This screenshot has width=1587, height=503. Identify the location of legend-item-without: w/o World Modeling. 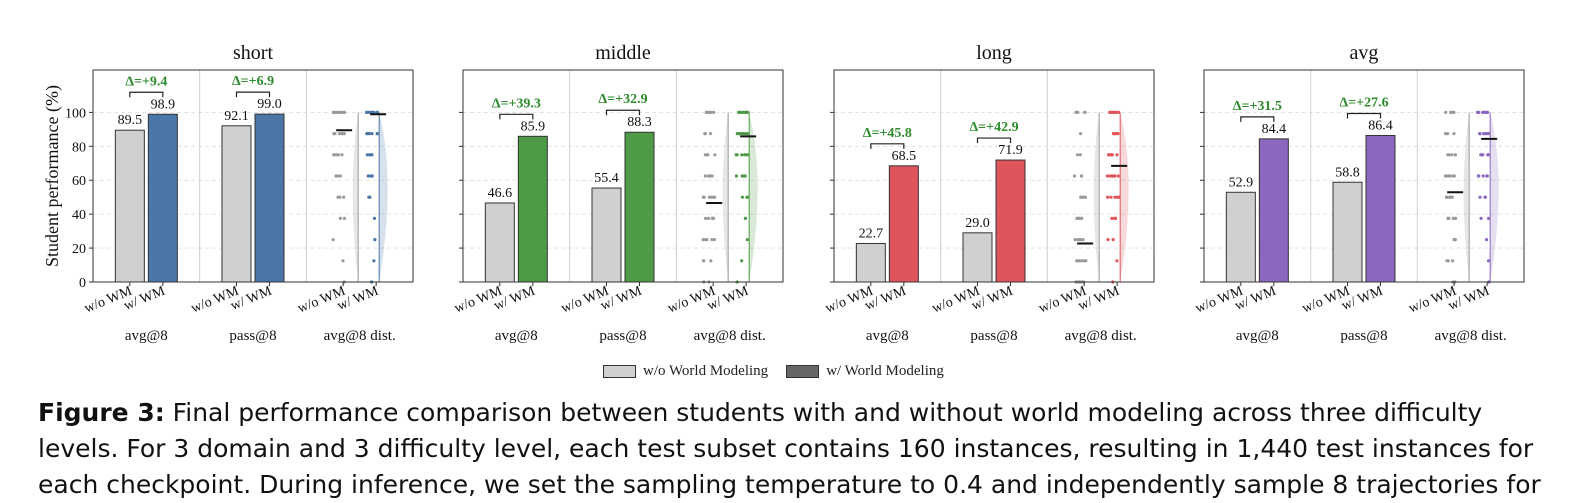
(685, 371).